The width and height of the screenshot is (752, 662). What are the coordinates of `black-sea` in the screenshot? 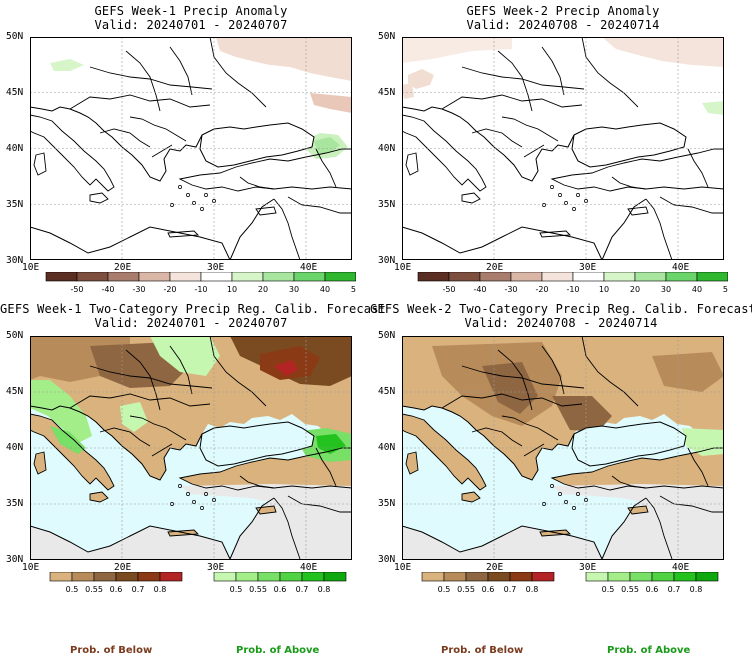 It's located at (257, 444).